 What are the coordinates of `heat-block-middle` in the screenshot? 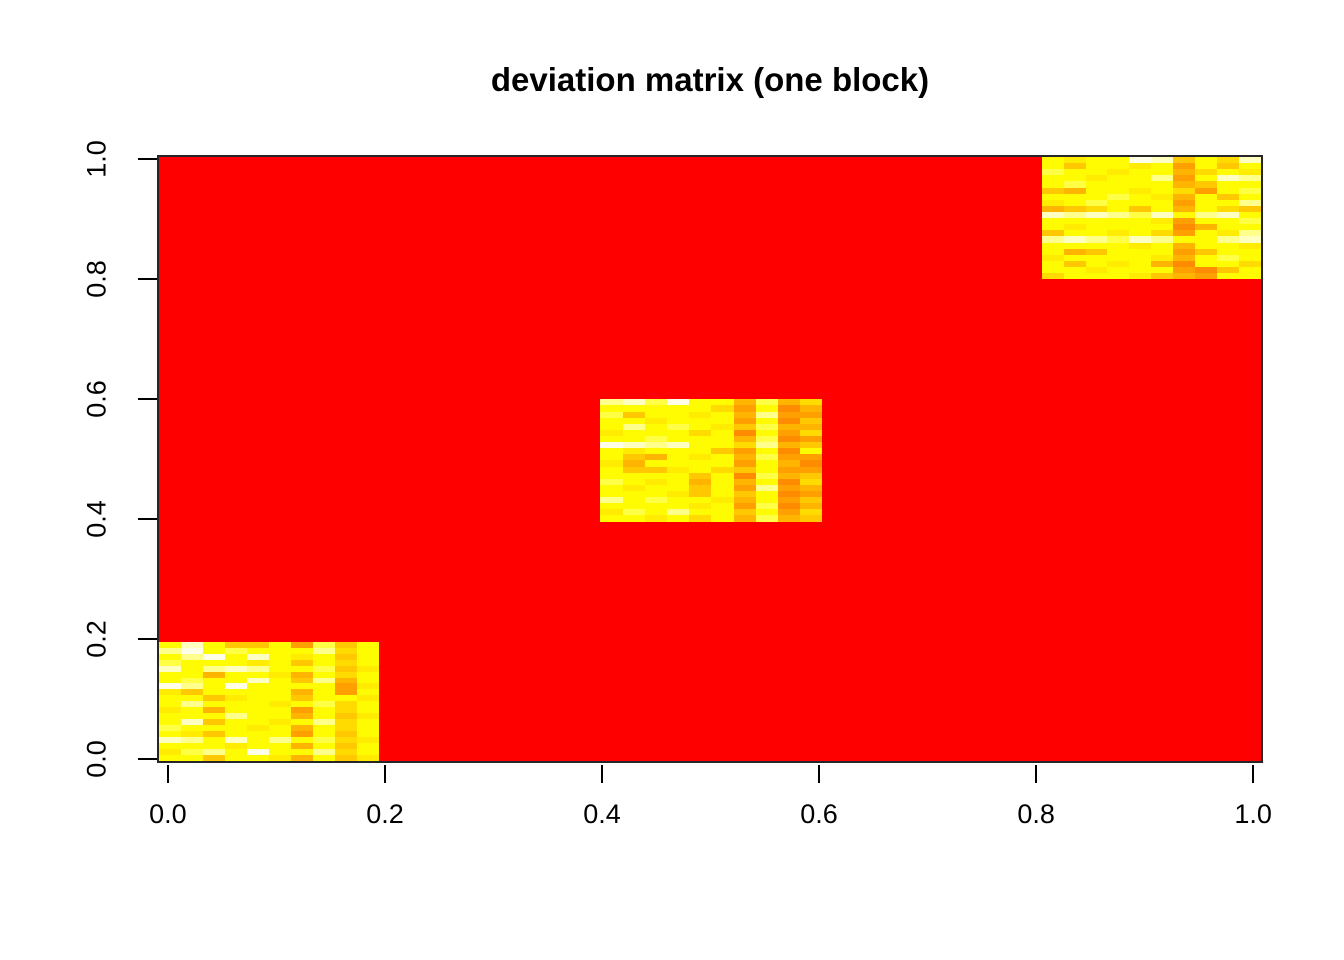 It's located at (711, 460).